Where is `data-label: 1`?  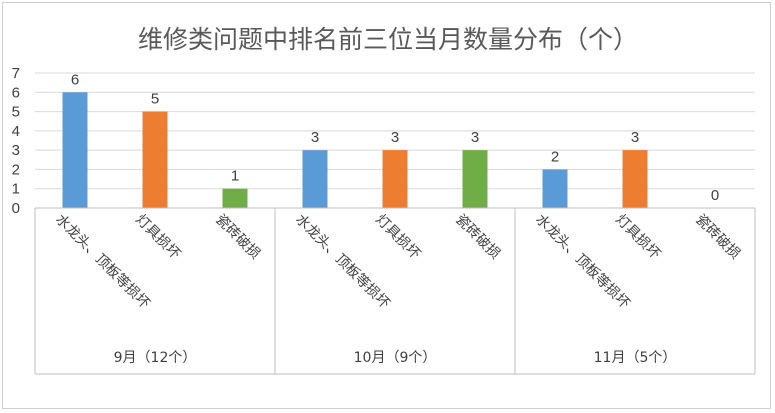
data-label: 1 is located at coordinates (235, 176).